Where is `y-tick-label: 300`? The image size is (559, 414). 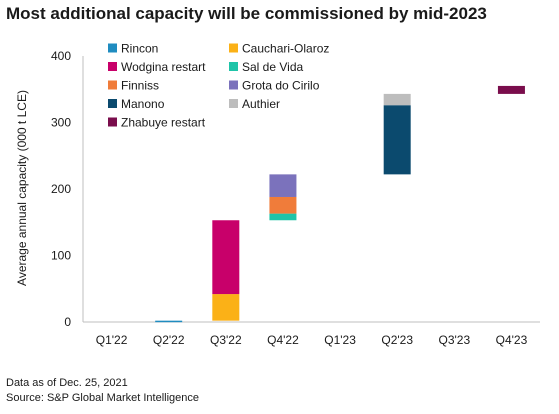
y-tick-label: 300 is located at coordinates (61, 123).